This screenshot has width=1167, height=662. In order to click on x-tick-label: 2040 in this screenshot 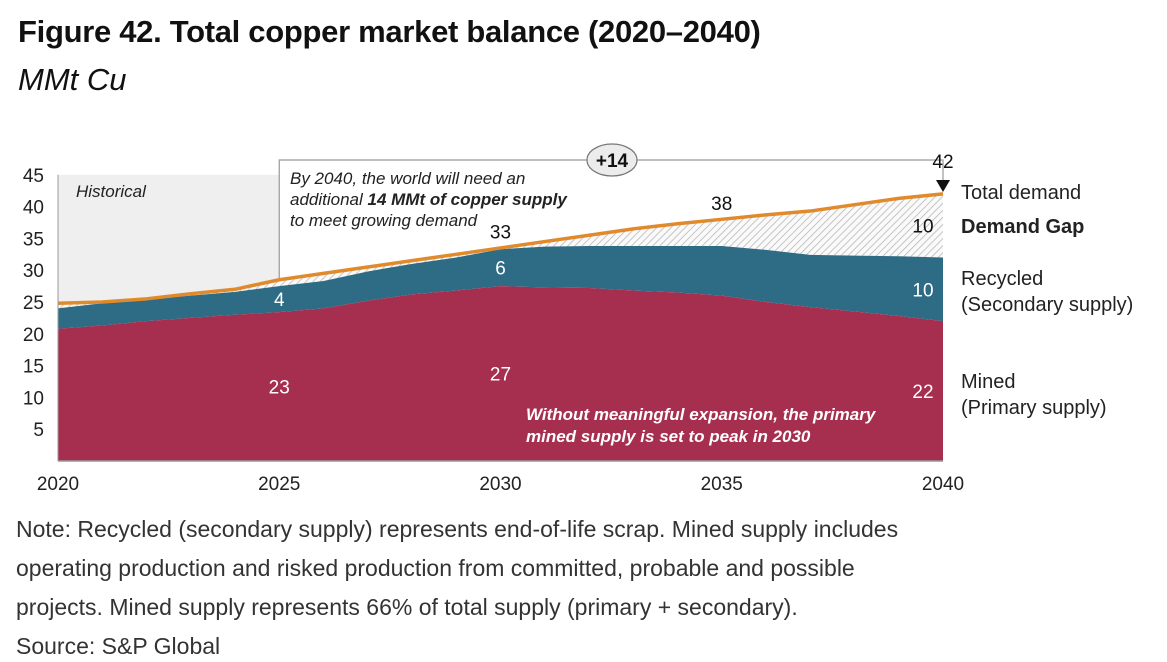, I will do `click(943, 484)`.